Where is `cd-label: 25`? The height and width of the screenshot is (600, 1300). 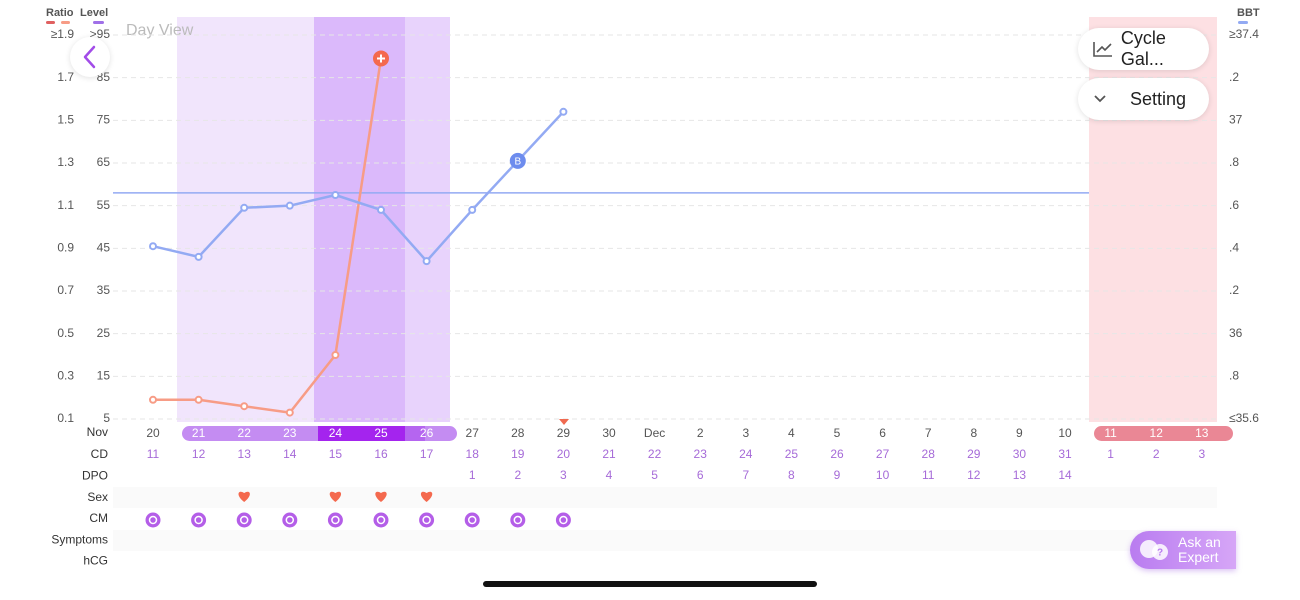 cd-label: 25 is located at coordinates (792, 454).